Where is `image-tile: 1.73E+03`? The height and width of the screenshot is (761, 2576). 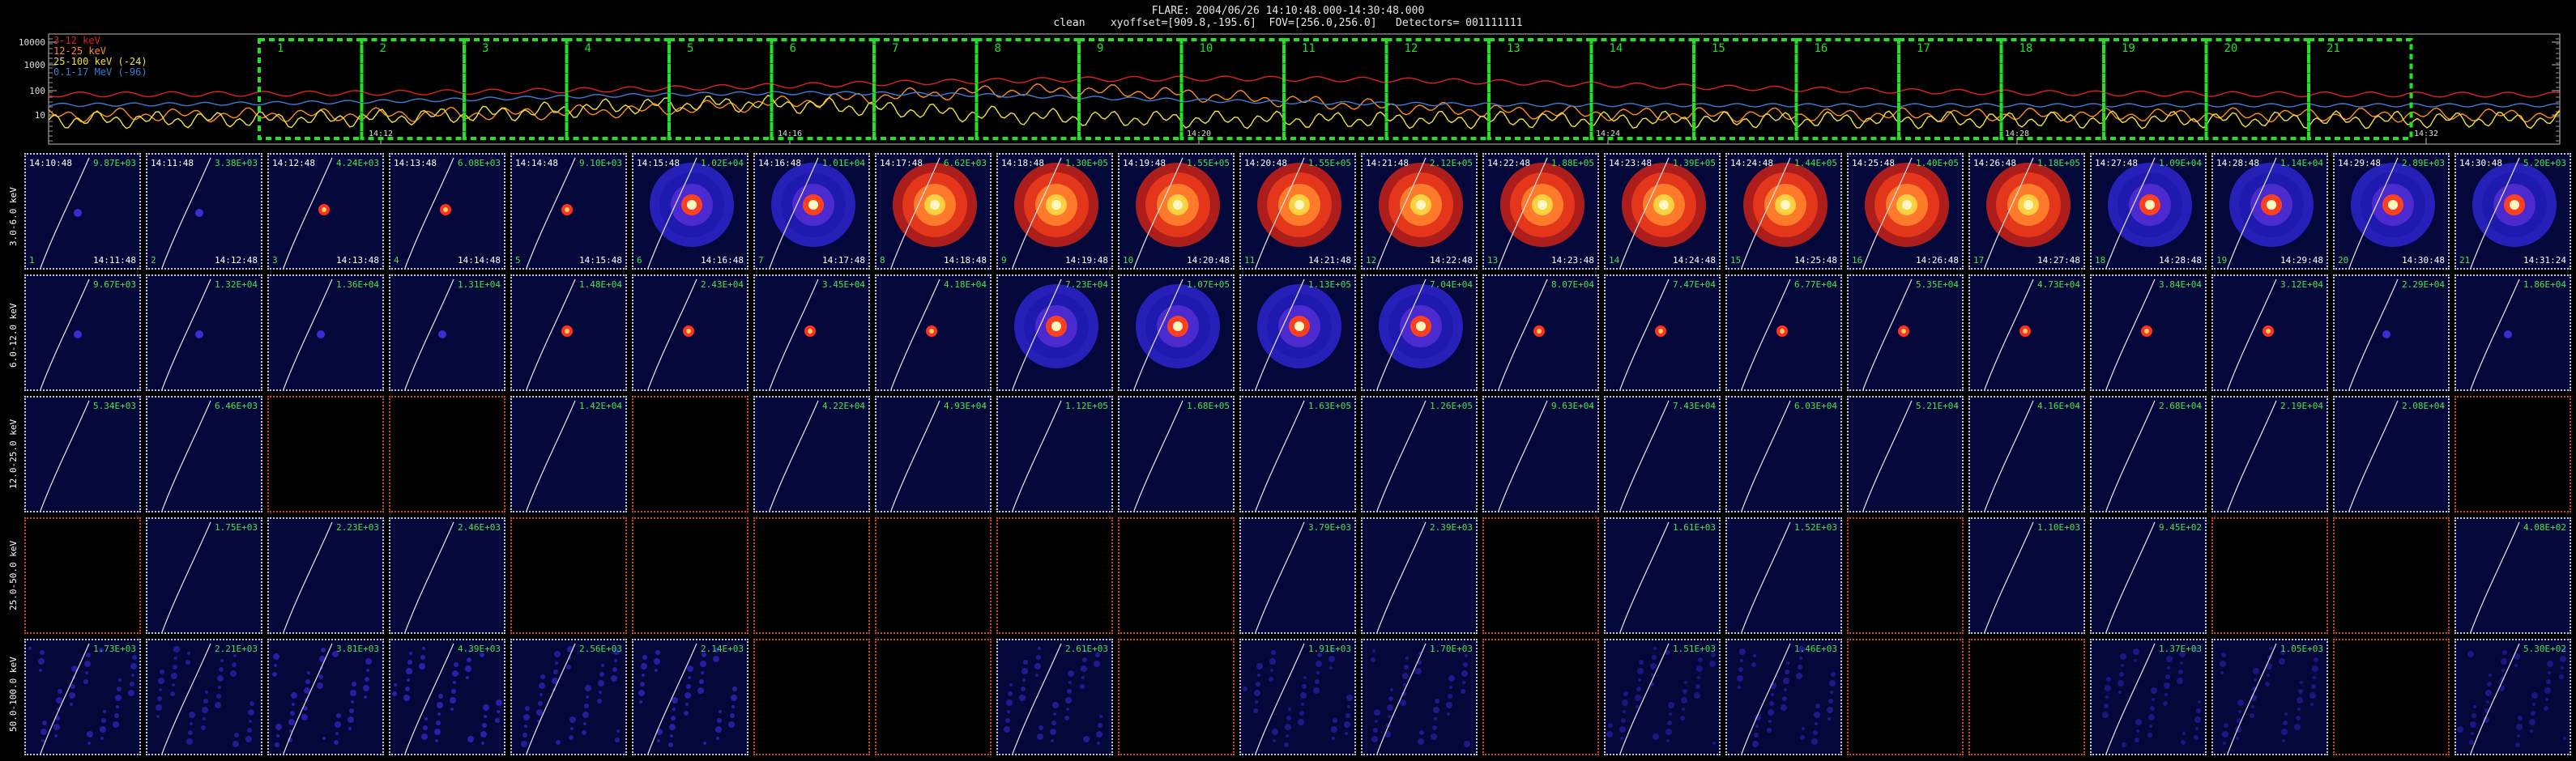 image-tile: 1.73E+03 is located at coordinates (83, 697).